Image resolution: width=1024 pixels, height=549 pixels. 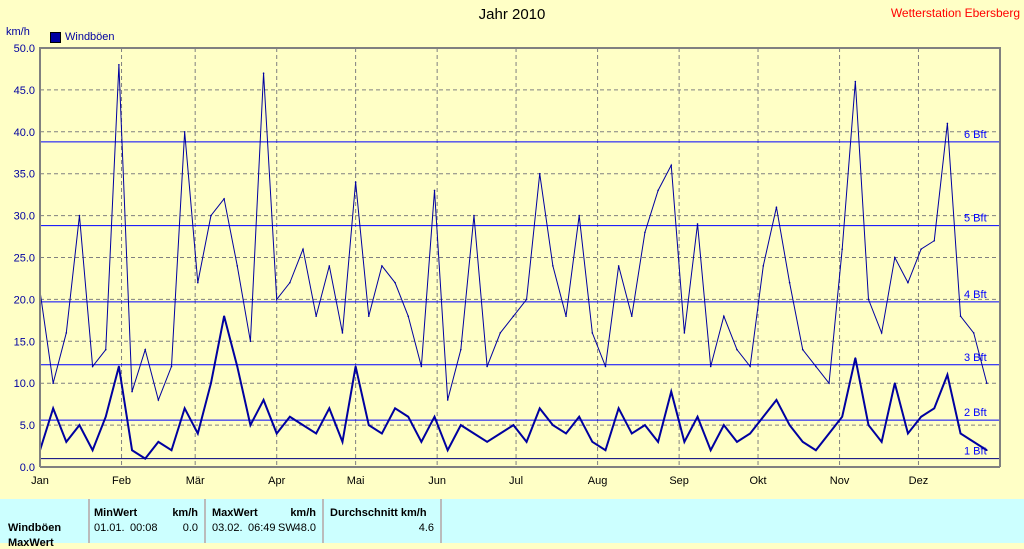 I want to click on label-column: Windböen MaxWert, so click(x=45, y=524).